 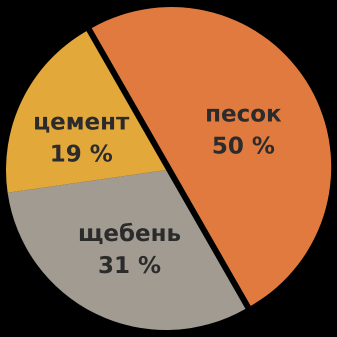 What do you see at coordinates (81, 155) in the screenshot?
I see `data-label: 19 %` at bounding box center [81, 155].